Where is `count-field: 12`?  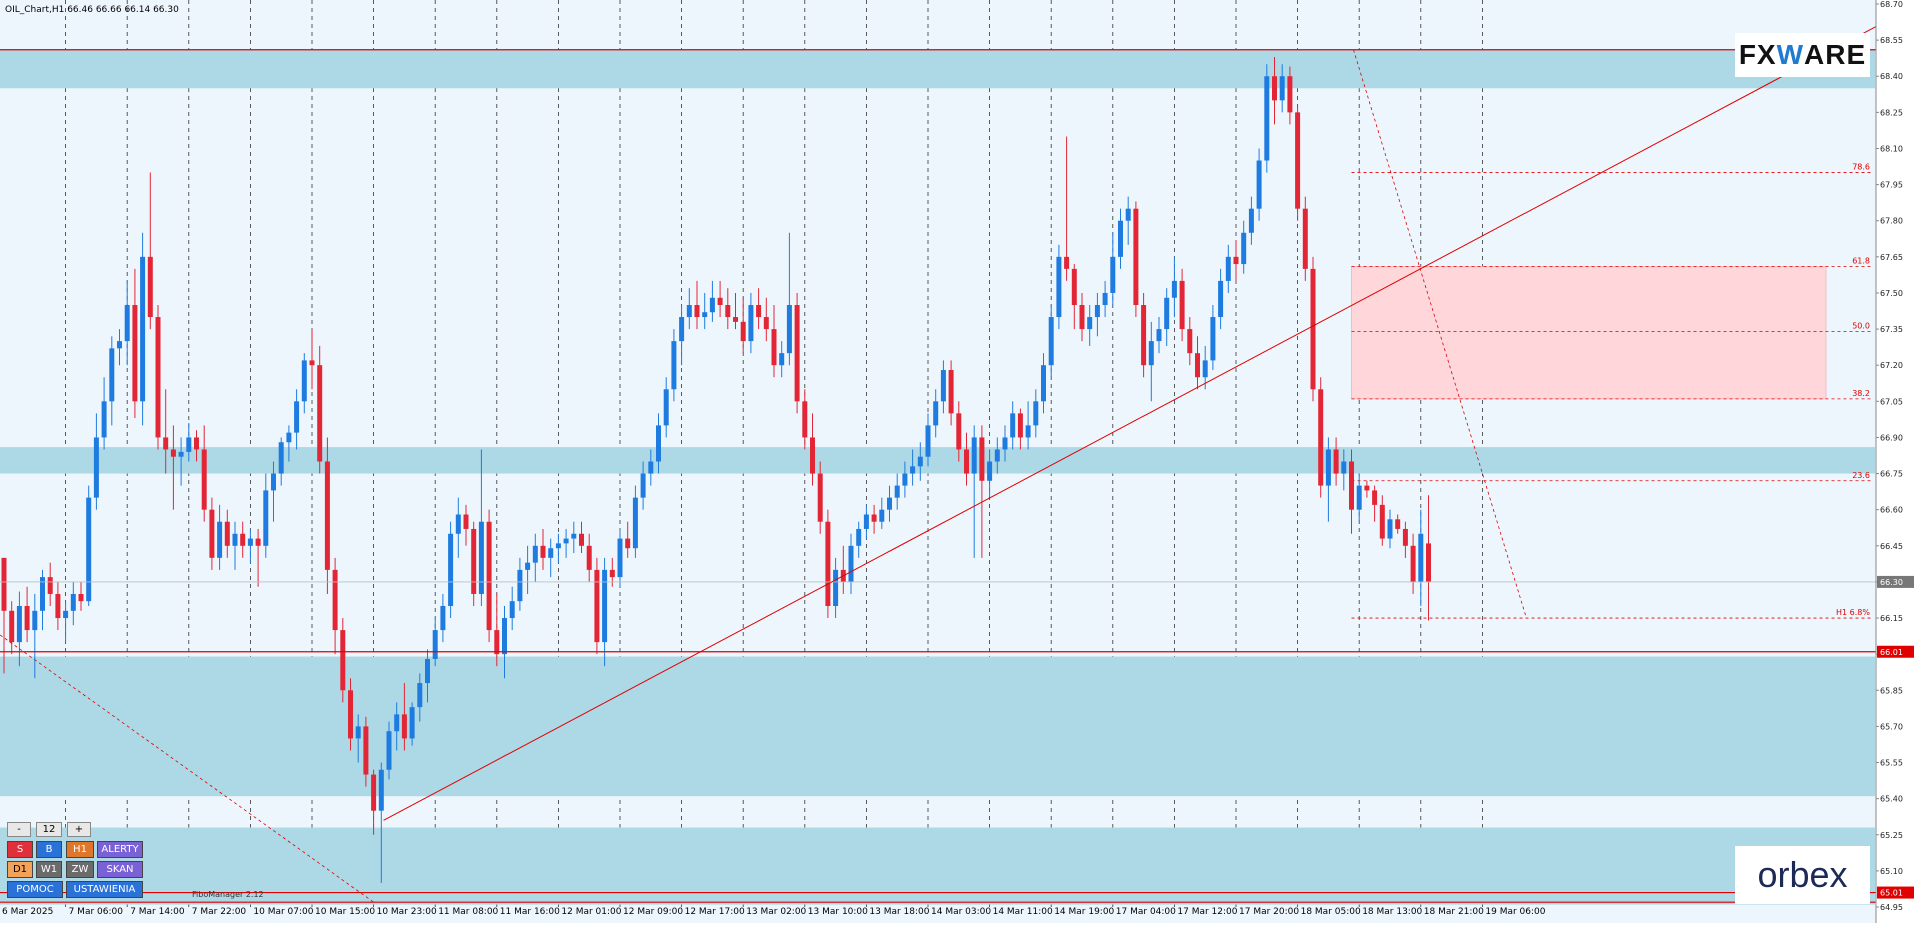
count-field: 12 is located at coordinates (49, 829).